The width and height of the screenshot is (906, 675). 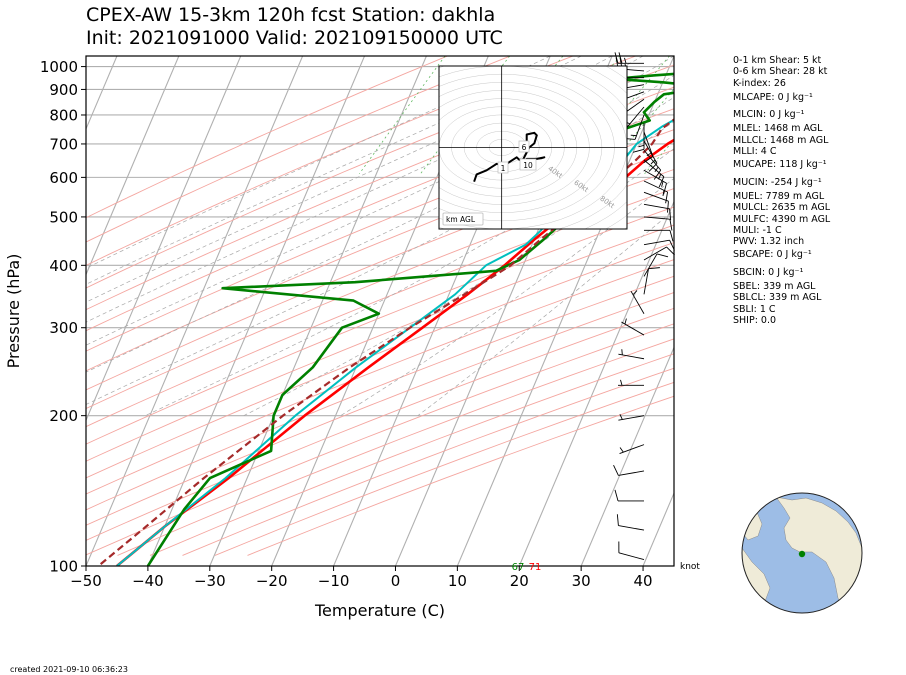 I want to click on y-tick-label: 100, so click(x=63, y=567).